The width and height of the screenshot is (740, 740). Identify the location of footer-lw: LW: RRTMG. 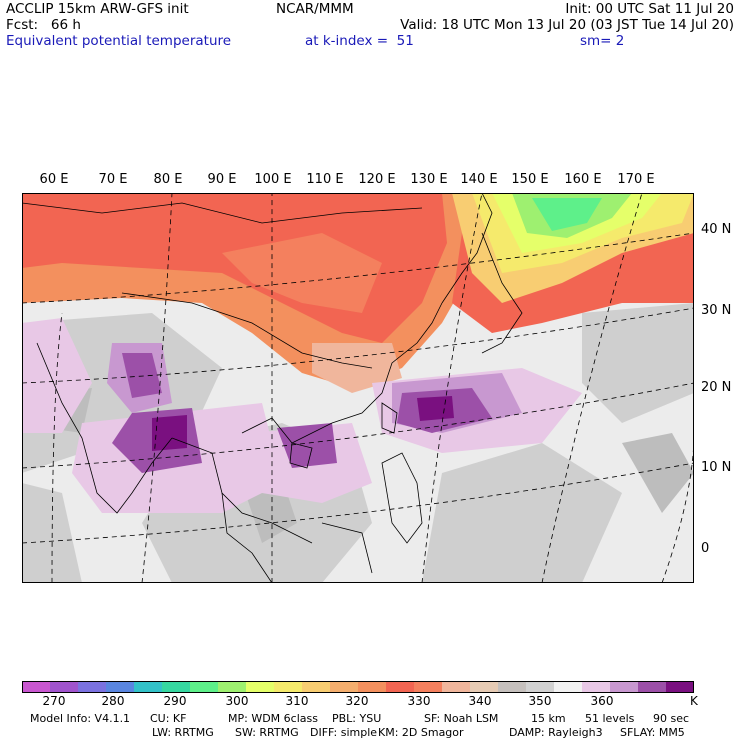
(183, 732).